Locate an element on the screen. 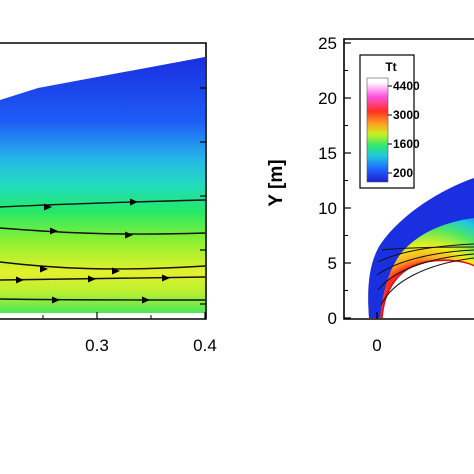 The height and width of the screenshot is (474, 474). legend-level-label: 200 is located at coordinates (403, 173).